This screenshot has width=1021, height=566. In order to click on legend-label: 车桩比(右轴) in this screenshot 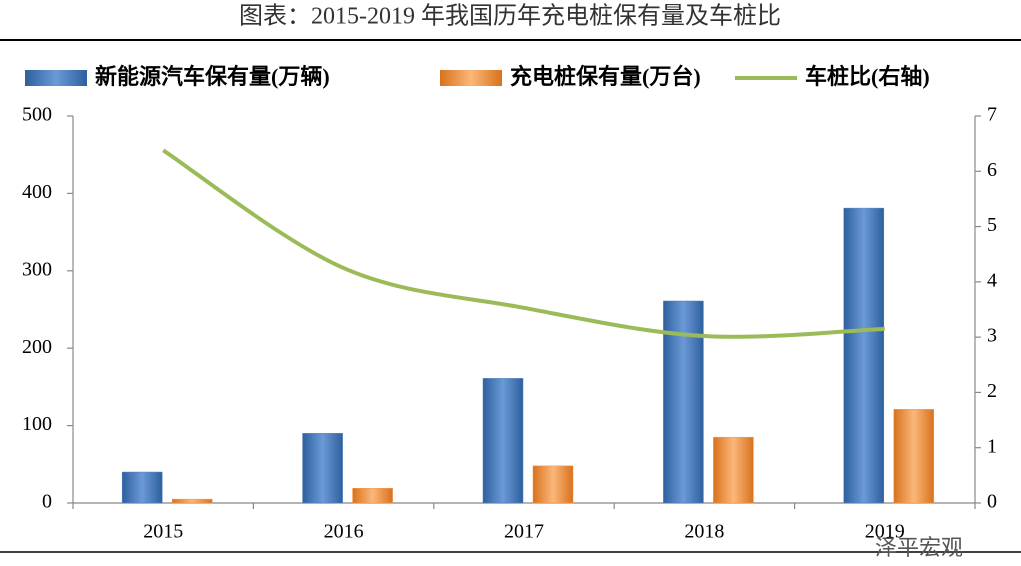, I will do `click(867, 76)`.